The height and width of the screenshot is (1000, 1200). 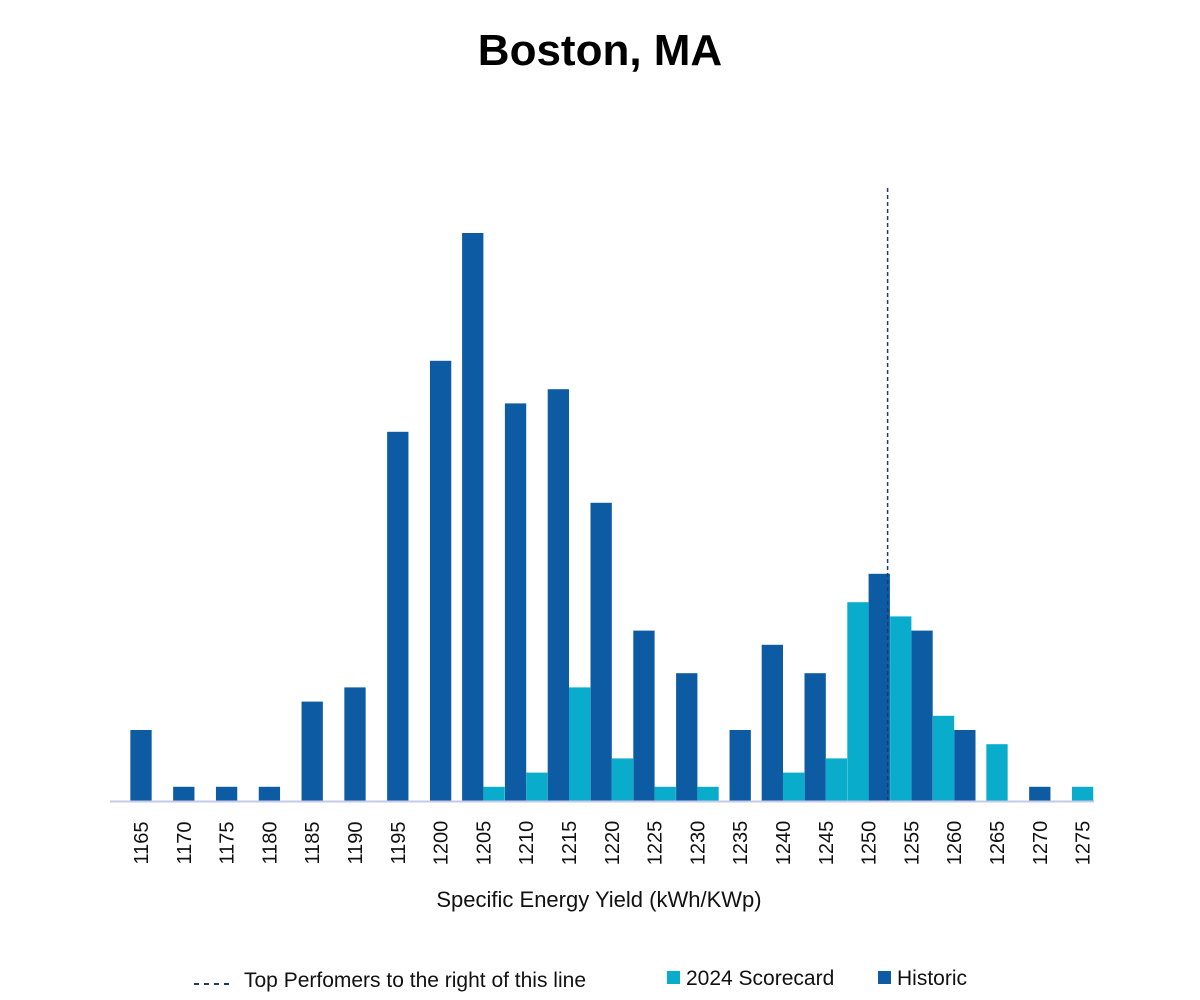 What do you see at coordinates (484, 843) in the screenshot?
I see `x-tick-1205: 1205` at bounding box center [484, 843].